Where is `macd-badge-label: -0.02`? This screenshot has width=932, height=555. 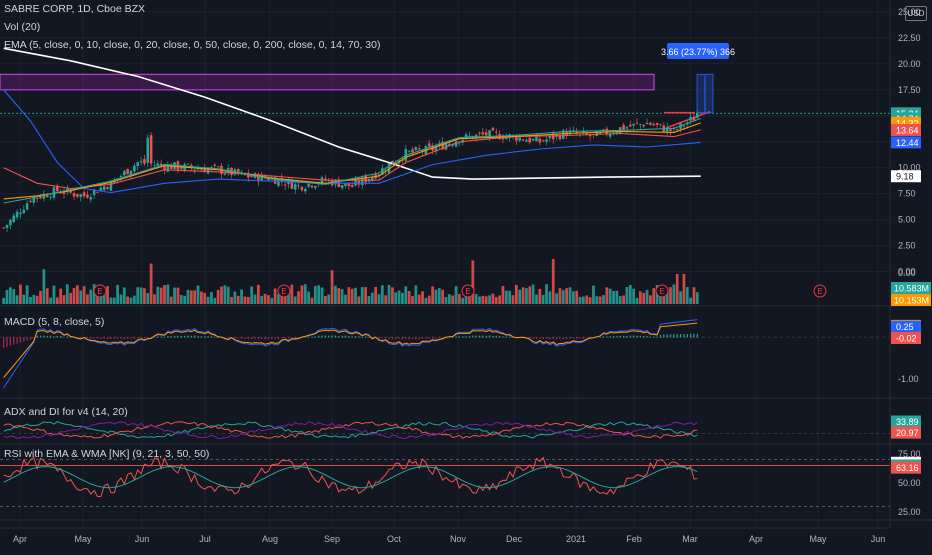 macd-badge-label: -0.02 is located at coordinates (906, 339).